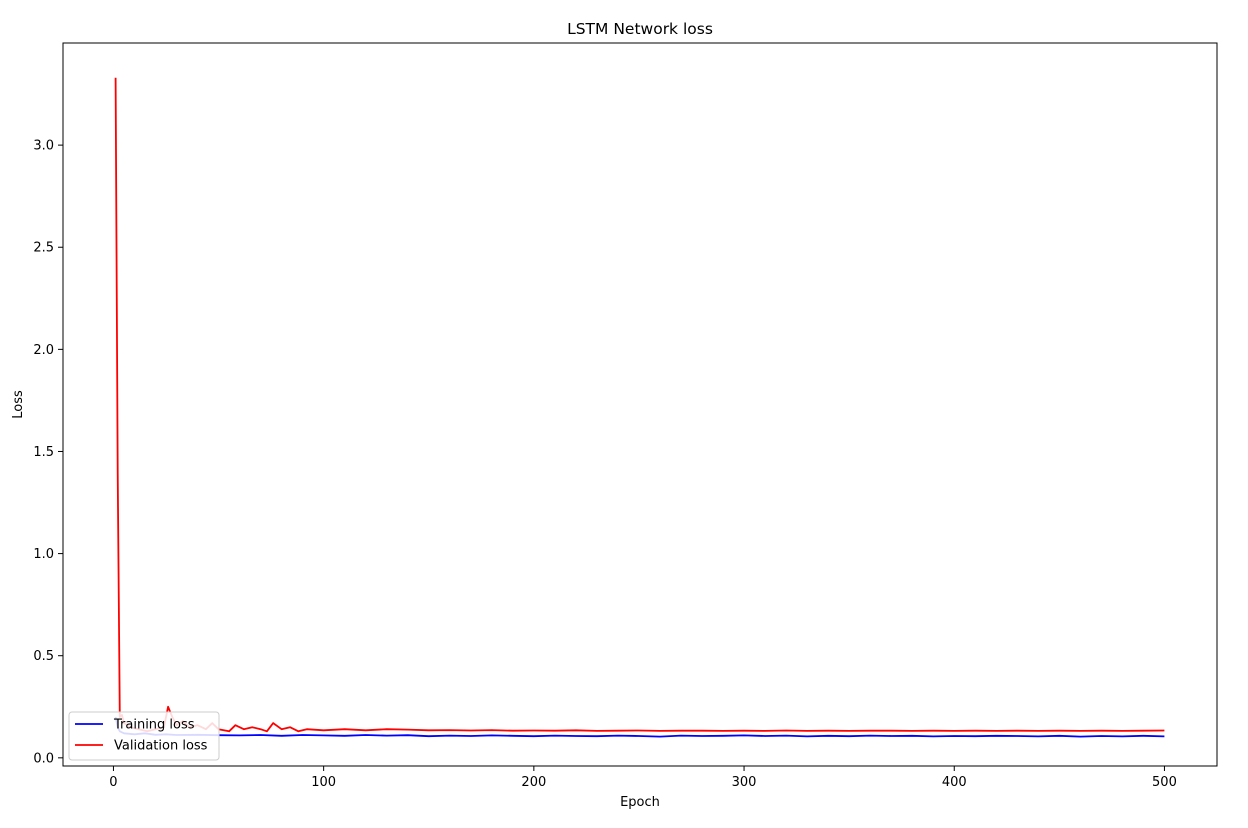  Describe the element at coordinates (640, 802) in the screenshot. I see `x-axis-label: Epoch` at that location.